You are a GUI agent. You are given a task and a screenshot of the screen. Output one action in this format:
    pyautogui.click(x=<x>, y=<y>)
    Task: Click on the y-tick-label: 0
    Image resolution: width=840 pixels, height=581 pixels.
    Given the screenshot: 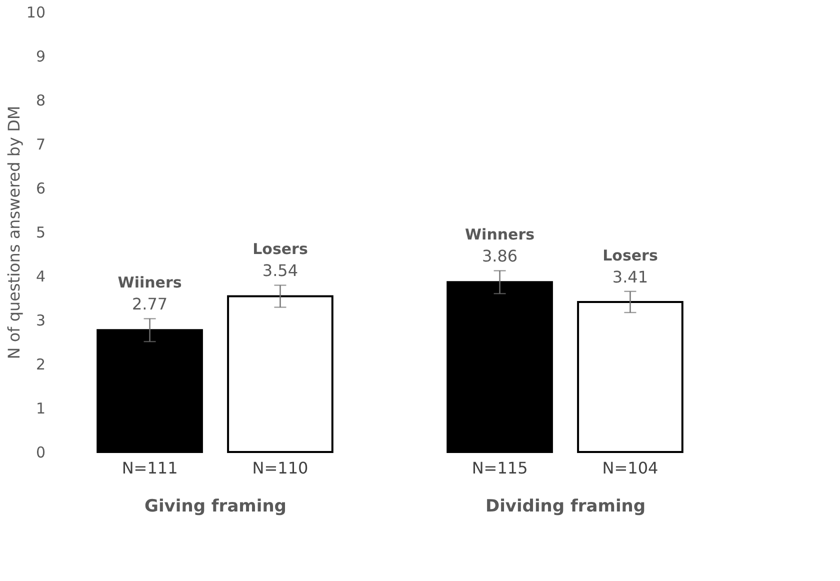 What is the action you would take?
    pyautogui.click(x=41, y=453)
    